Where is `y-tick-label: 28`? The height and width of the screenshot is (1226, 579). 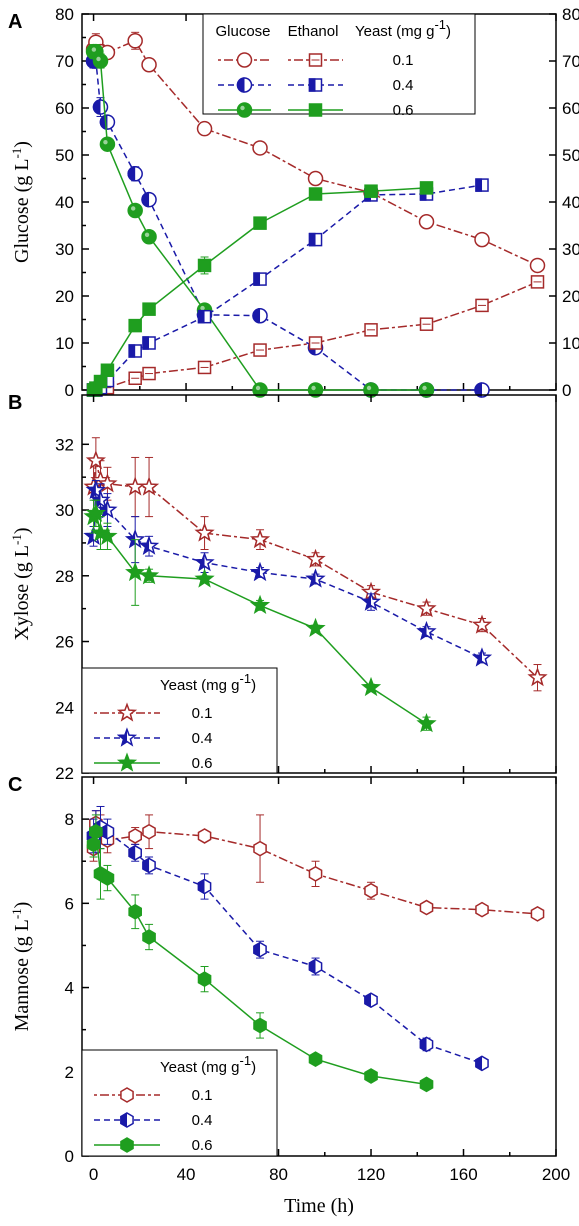 y-tick-label: 28 is located at coordinates (64, 576).